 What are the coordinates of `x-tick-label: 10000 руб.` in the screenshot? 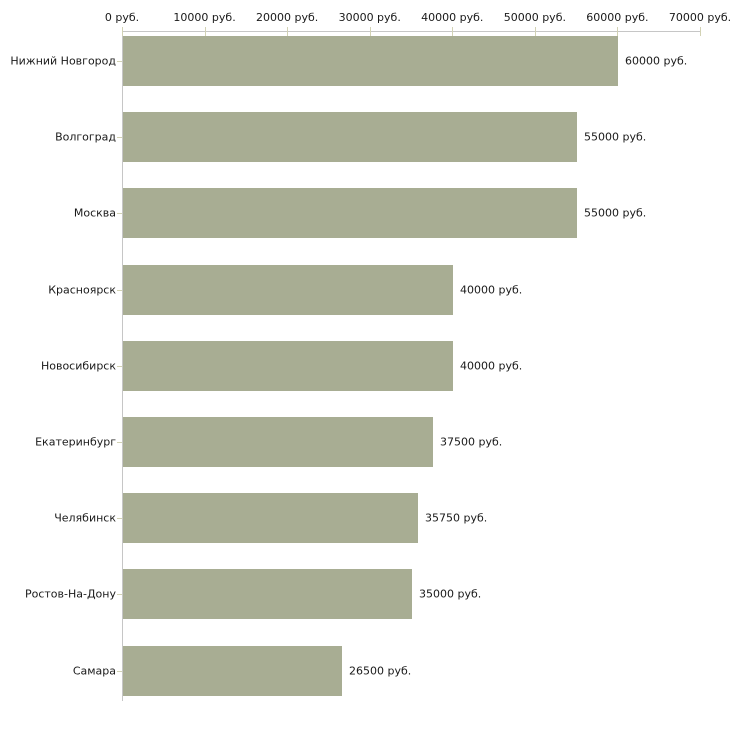 It's located at (204, 17).